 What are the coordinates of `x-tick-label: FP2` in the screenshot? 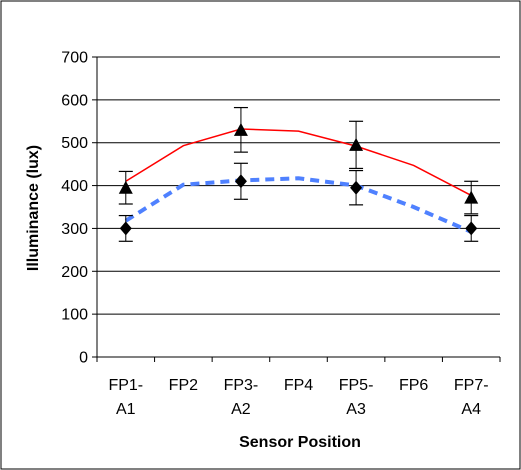 It's located at (183, 385).